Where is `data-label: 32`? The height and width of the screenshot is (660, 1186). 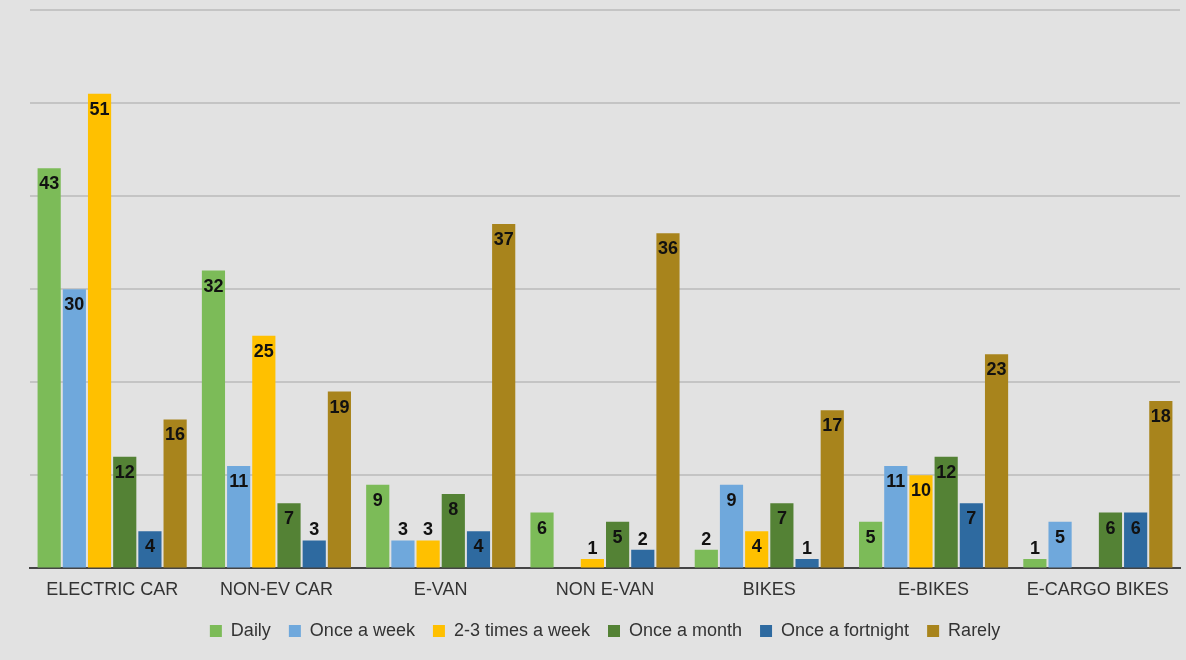
data-label: 32 is located at coordinates (213, 285).